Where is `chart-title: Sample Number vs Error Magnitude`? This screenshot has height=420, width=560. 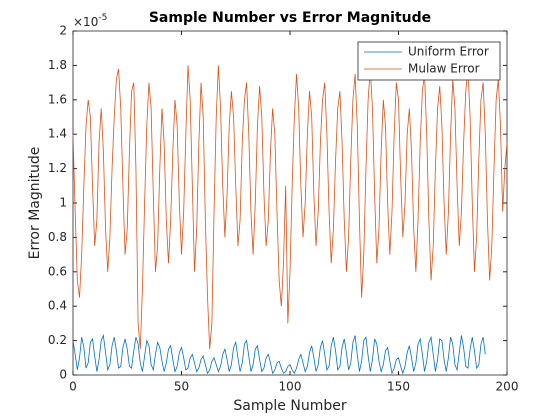 chart-title: Sample Number vs Error Magnitude is located at coordinates (290, 18).